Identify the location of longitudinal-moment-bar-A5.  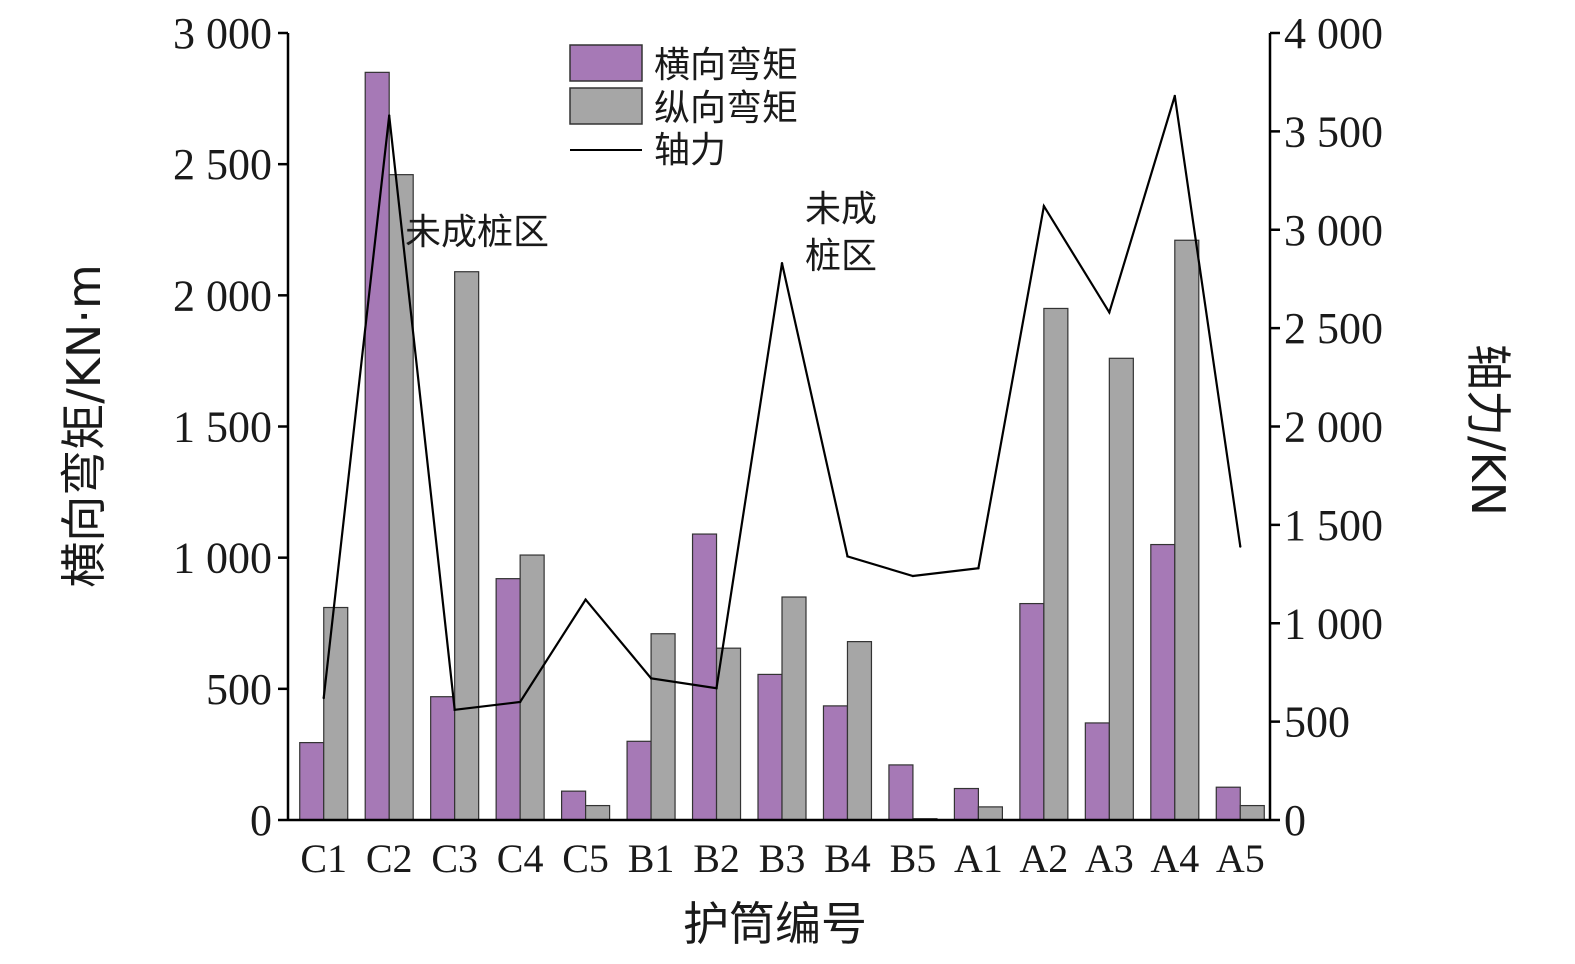
(1252, 812).